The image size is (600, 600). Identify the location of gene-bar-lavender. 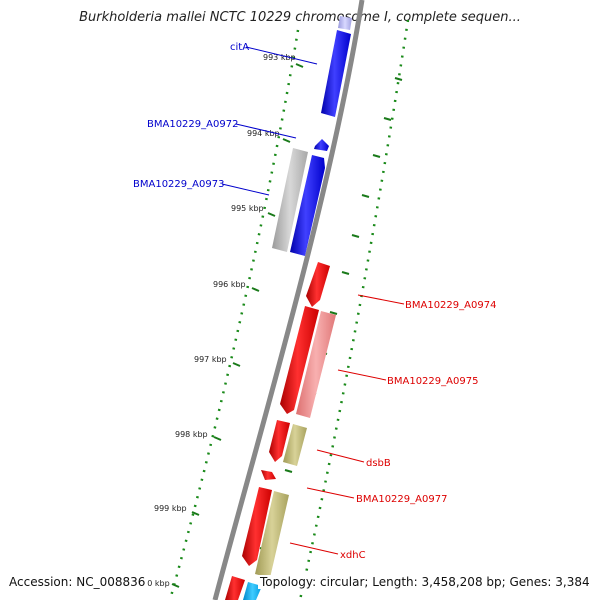
(345, 23).